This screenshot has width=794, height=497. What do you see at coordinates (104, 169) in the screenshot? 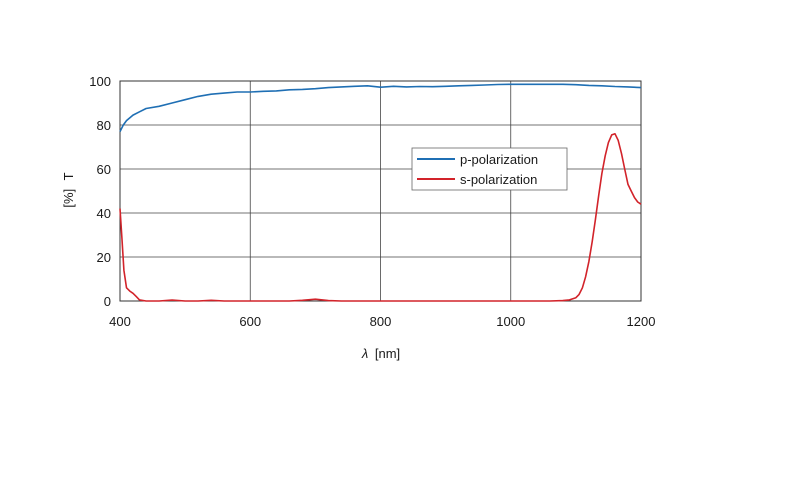
I see `y-tick-label: 60` at bounding box center [104, 169].